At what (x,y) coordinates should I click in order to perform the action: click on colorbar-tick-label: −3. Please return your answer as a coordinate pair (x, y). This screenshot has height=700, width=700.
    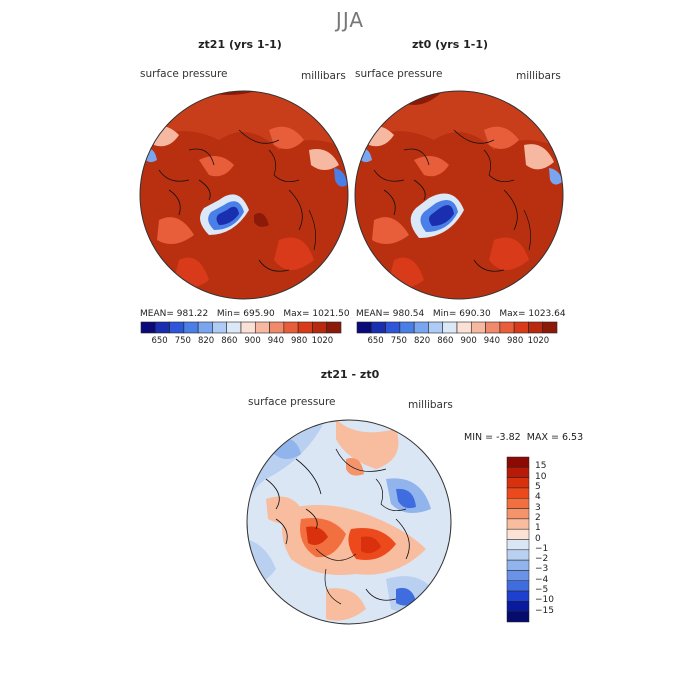
    Looking at the image, I should click on (542, 569).